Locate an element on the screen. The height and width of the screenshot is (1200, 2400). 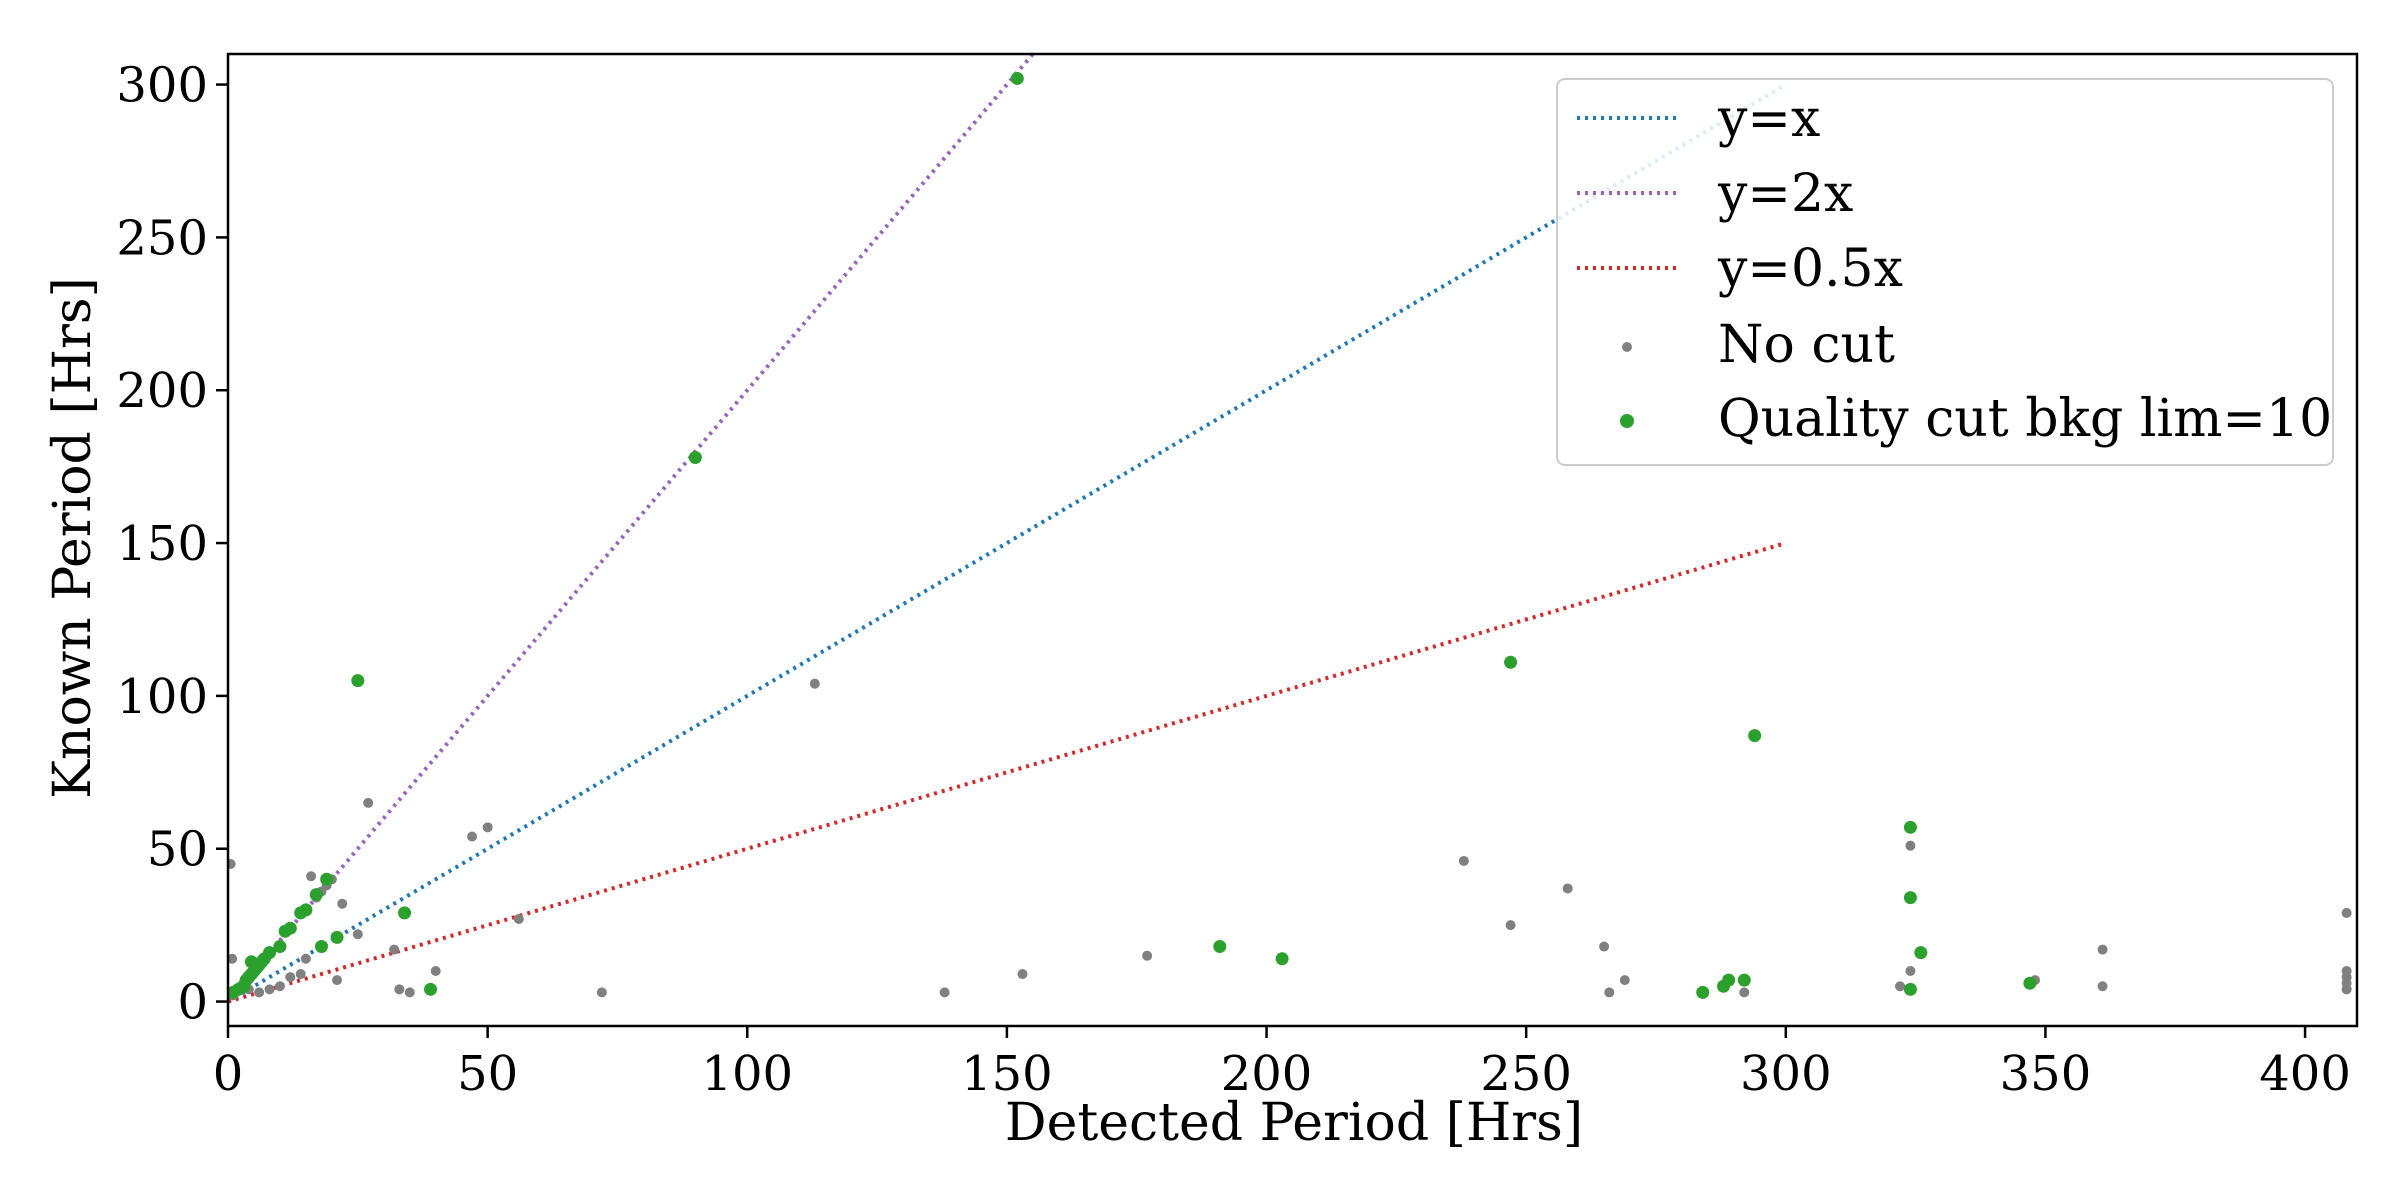
x-tick-label: 150 is located at coordinates (1007, 1074).